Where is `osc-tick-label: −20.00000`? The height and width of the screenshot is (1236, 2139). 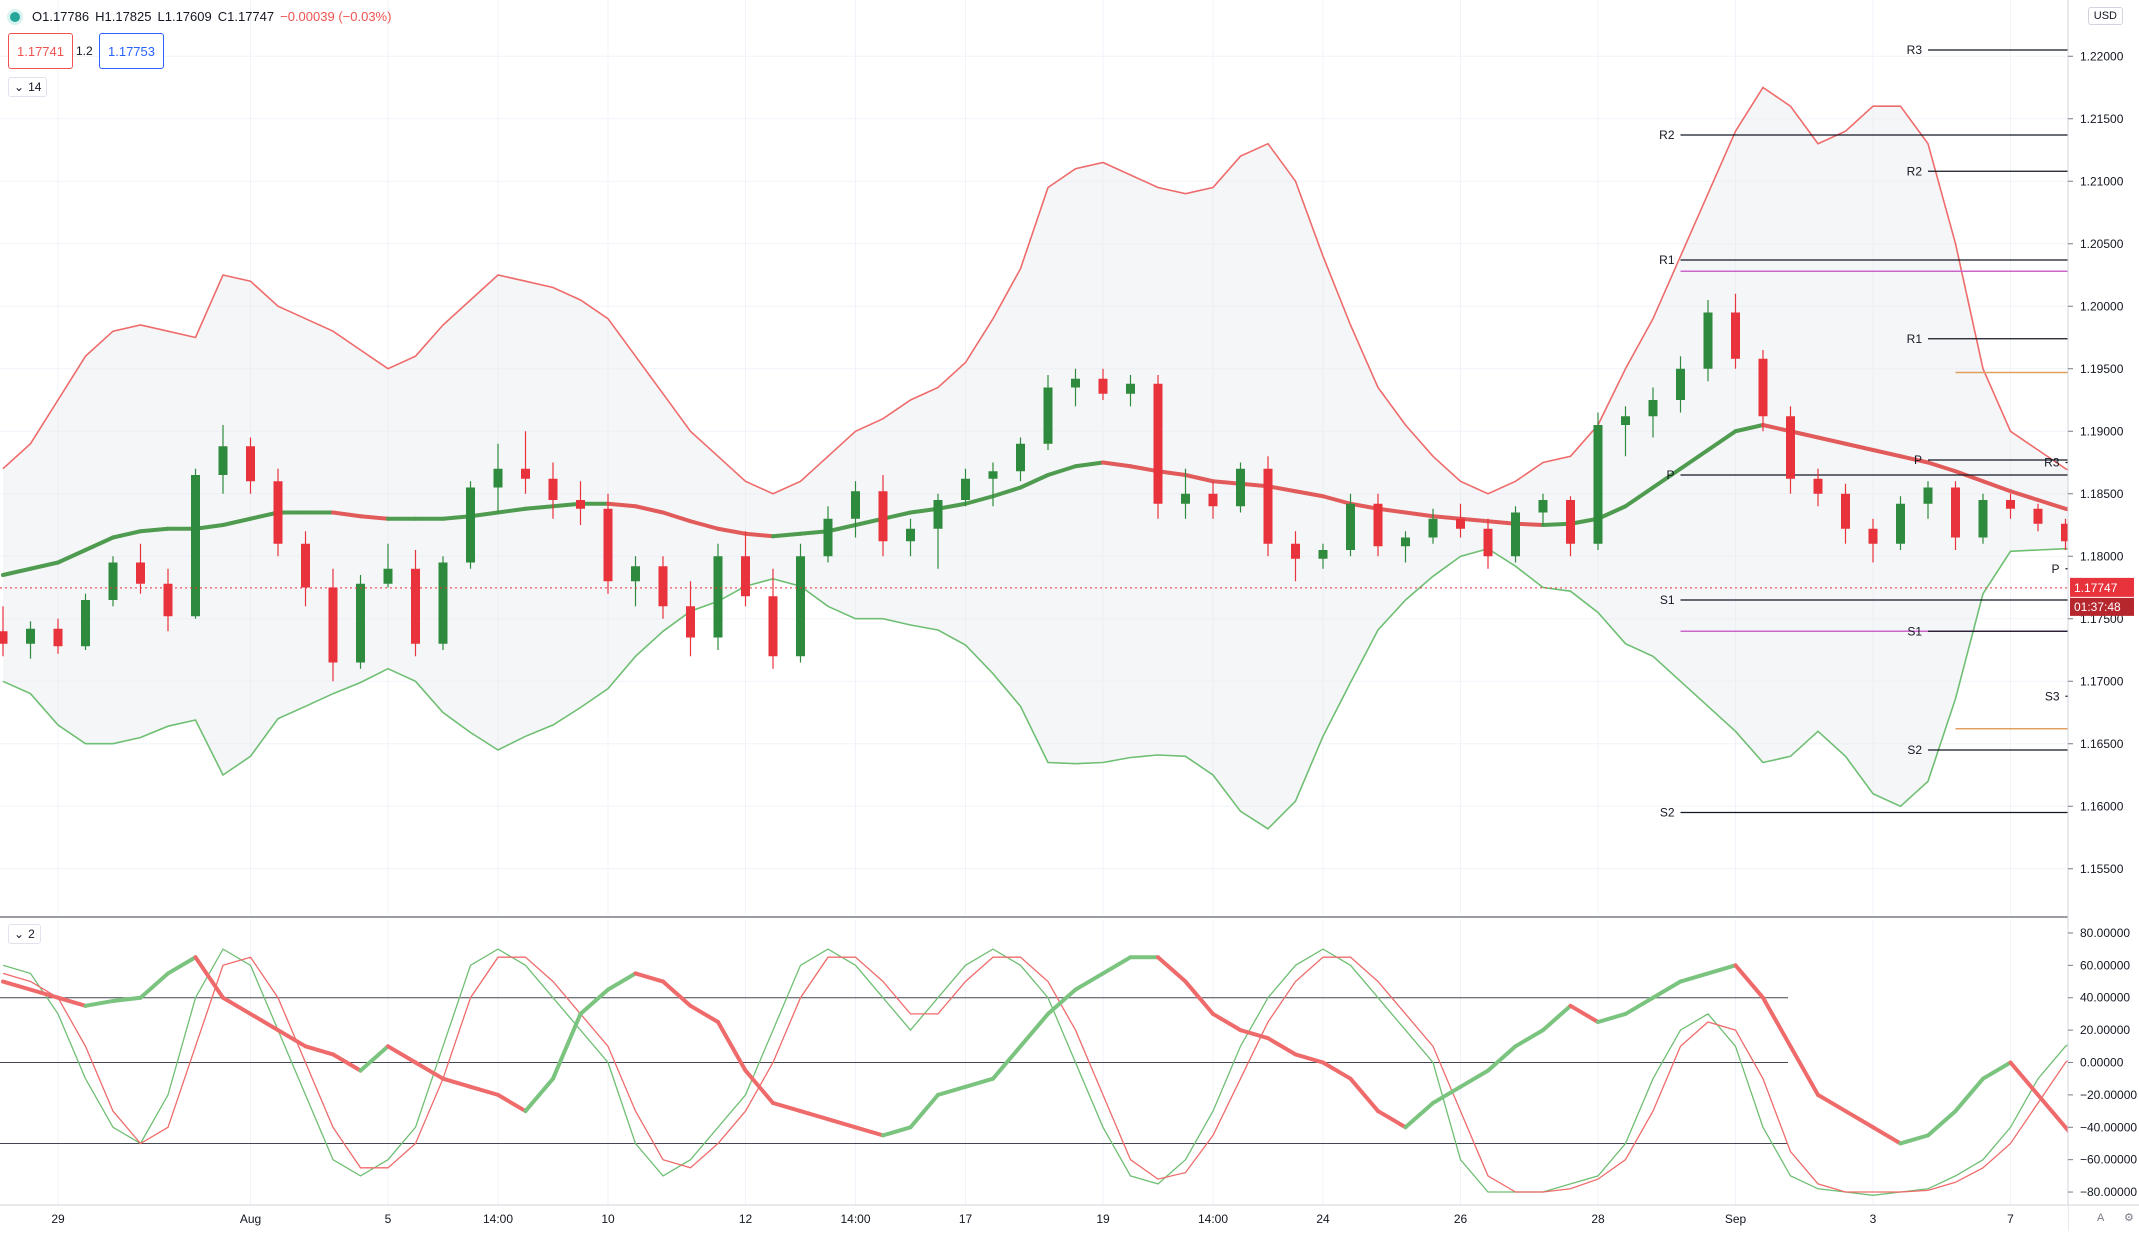
osc-tick-label: −20.00000 is located at coordinates (2108, 1095).